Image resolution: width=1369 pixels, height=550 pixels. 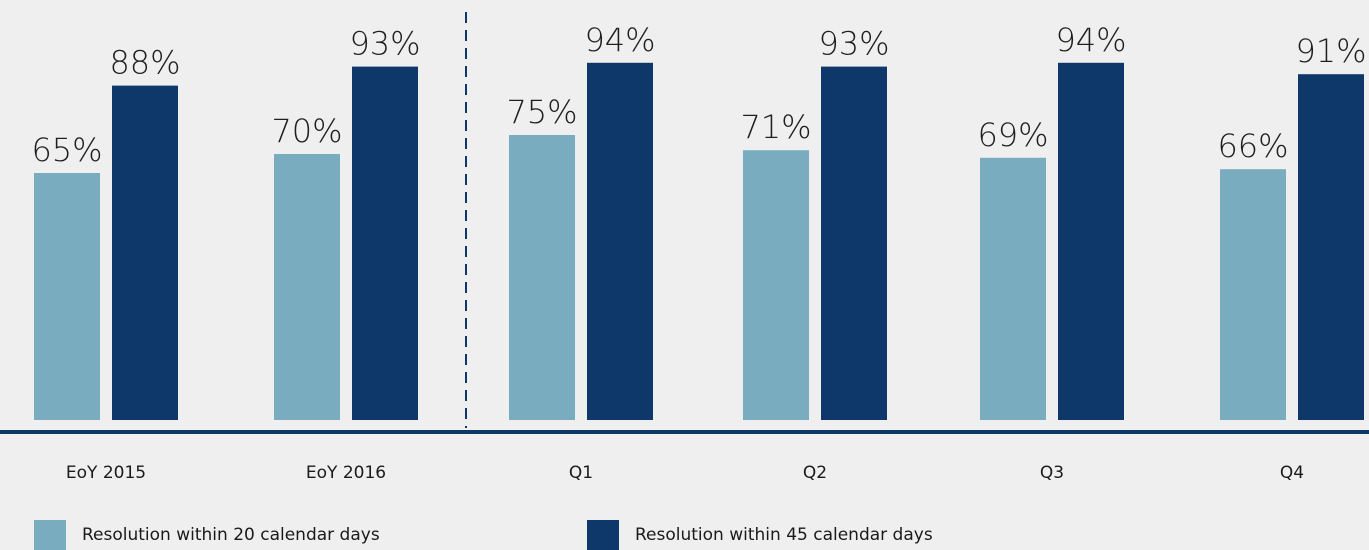 What do you see at coordinates (1012, 135) in the screenshot?
I see `value-label-20-days-4: 69%` at bounding box center [1012, 135].